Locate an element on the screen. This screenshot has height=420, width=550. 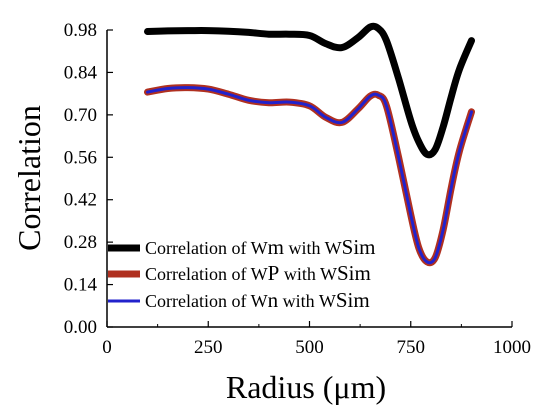
x-tick-label: 750 is located at coordinates (411, 347).